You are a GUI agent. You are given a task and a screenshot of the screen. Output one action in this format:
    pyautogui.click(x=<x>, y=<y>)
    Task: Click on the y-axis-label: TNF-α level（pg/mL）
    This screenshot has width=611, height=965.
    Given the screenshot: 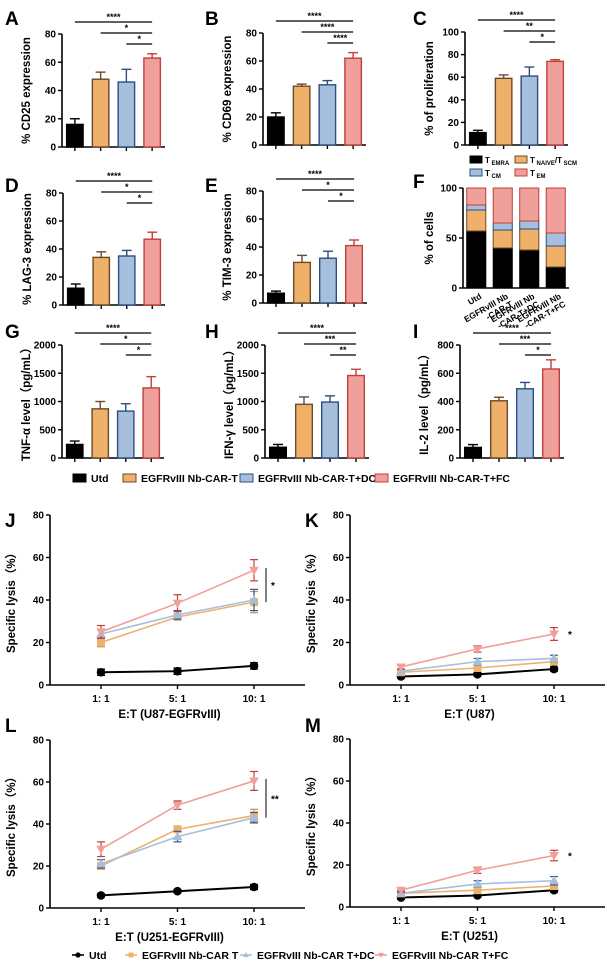 What is the action you would take?
    pyautogui.click(x=26, y=402)
    